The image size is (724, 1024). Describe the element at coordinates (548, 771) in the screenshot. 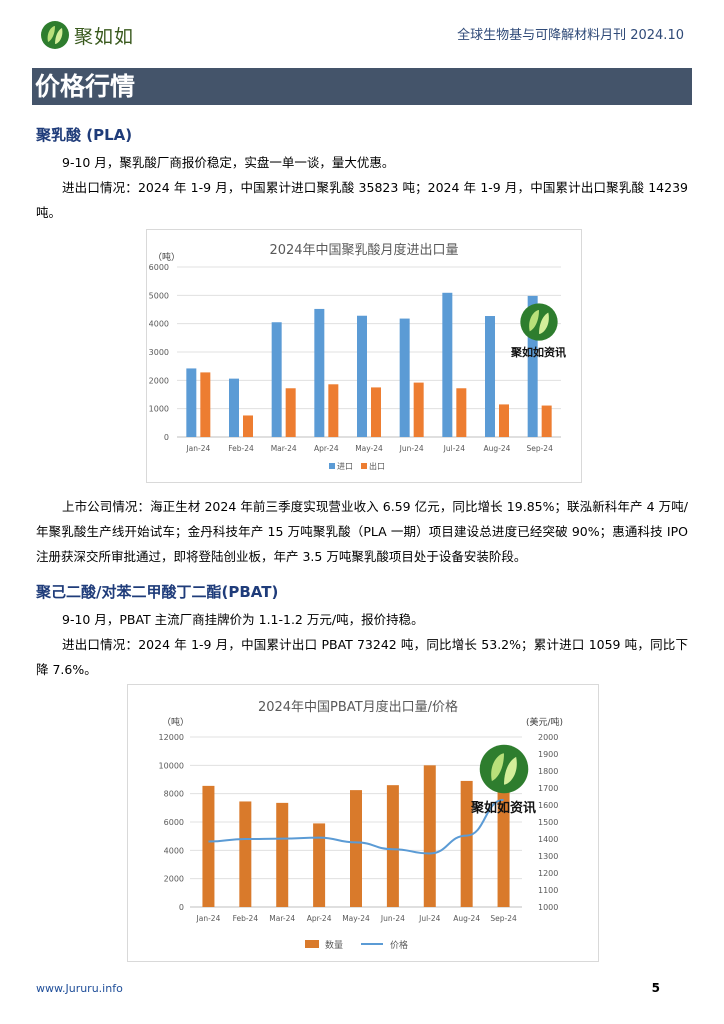

I see `y2-tick-label: 1800` at that location.